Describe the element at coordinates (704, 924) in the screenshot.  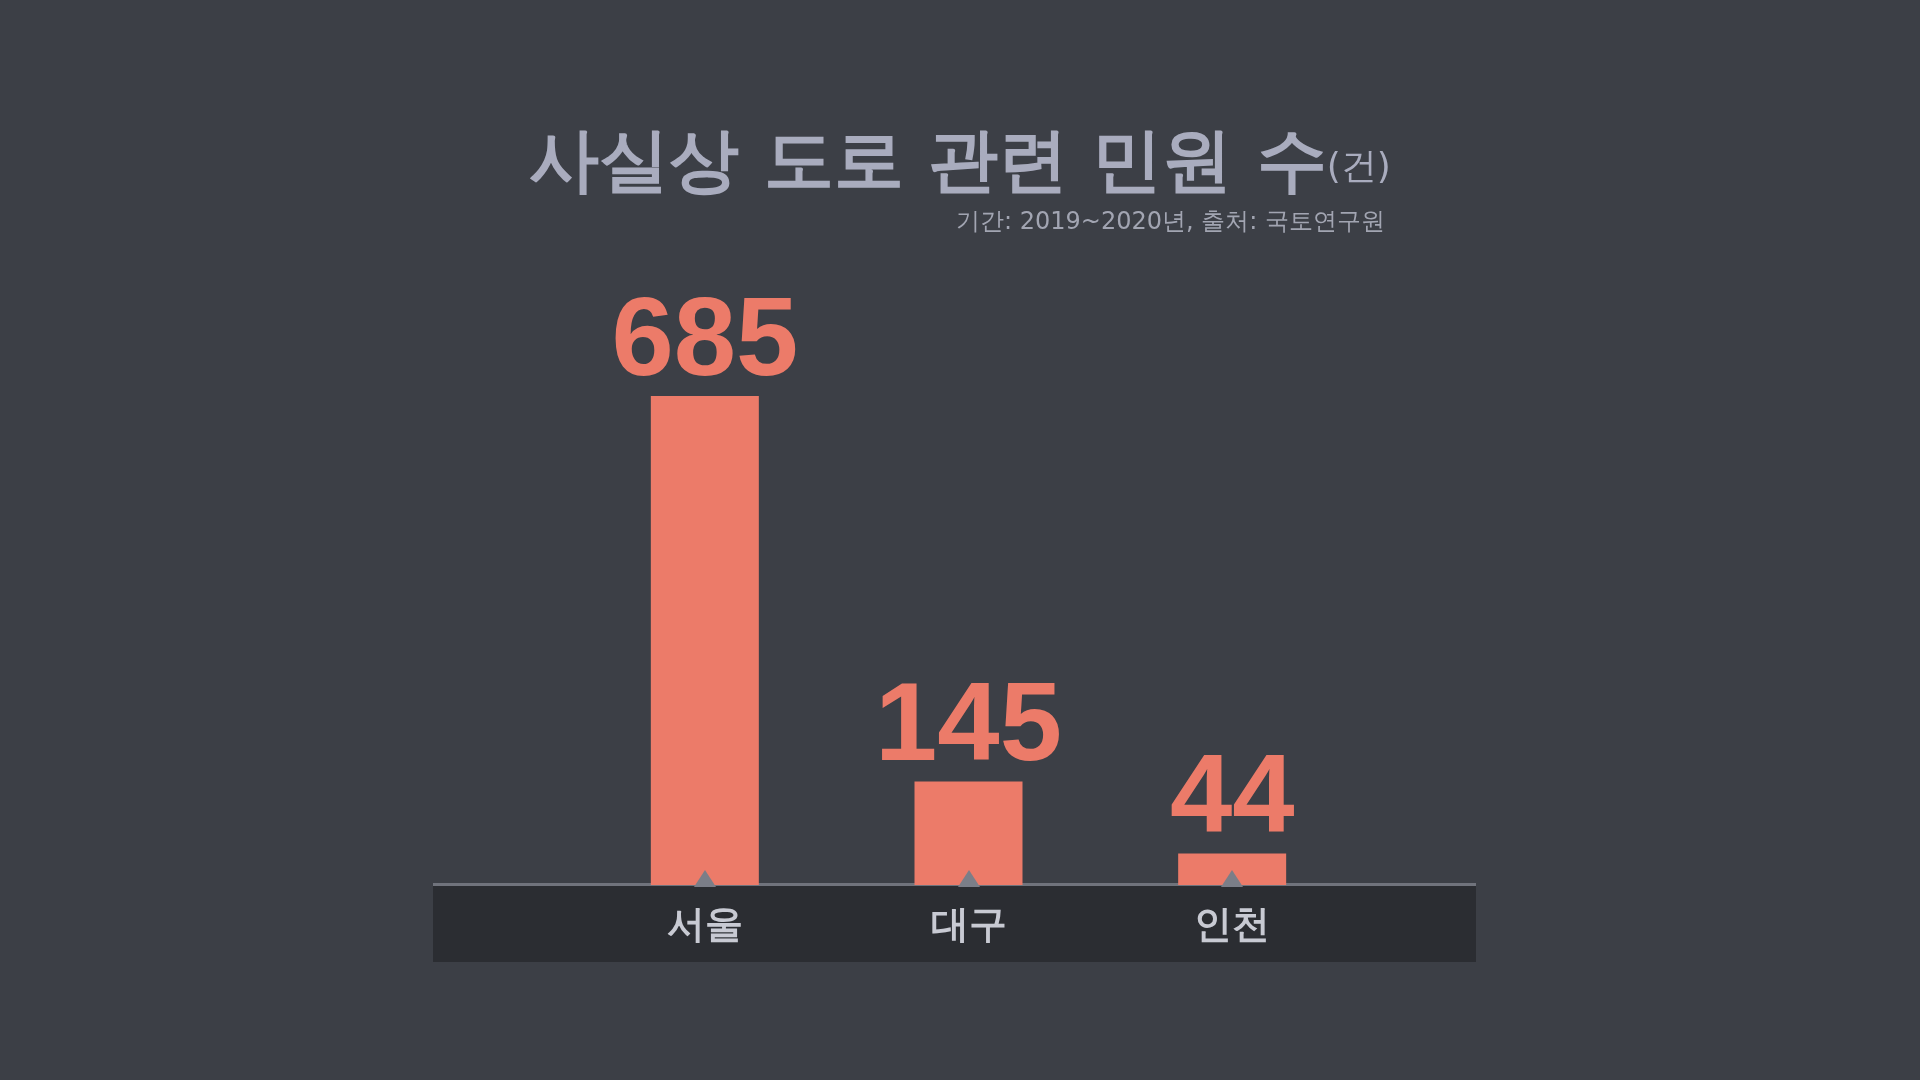
I see `x-tick-label: 서울` at that location.